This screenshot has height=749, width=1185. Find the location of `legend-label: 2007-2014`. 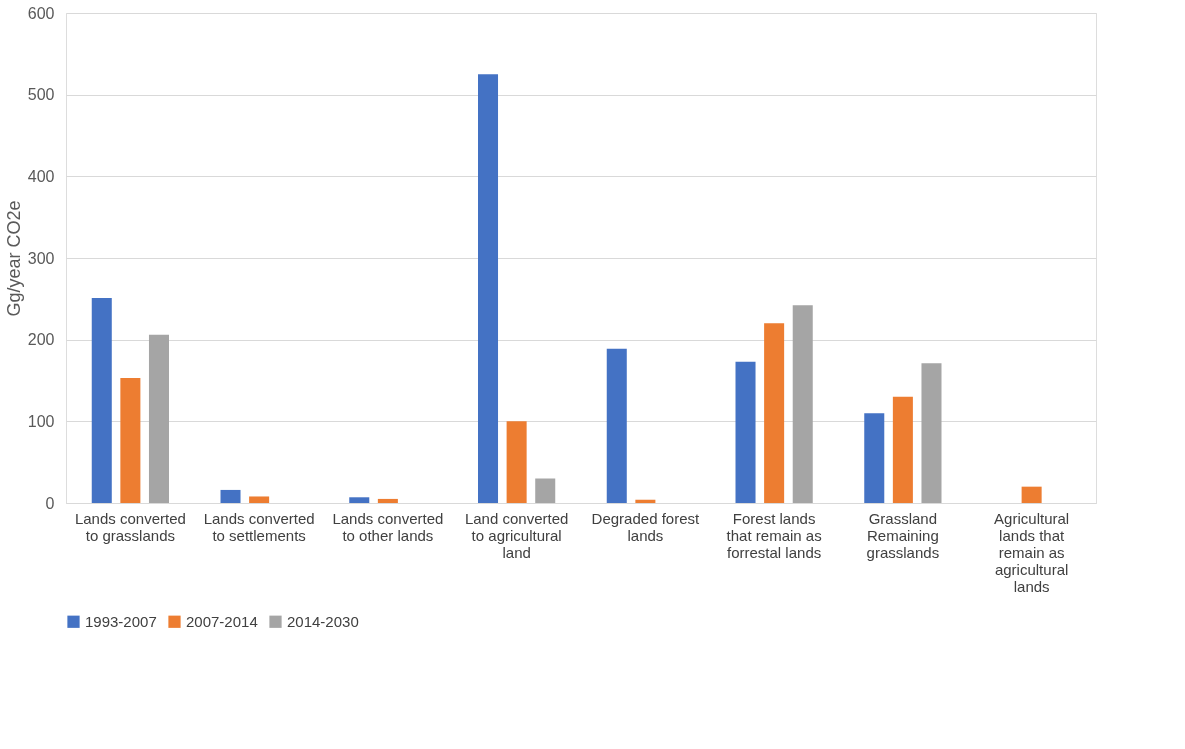

legend-label: 2007-2014 is located at coordinates (222, 621).